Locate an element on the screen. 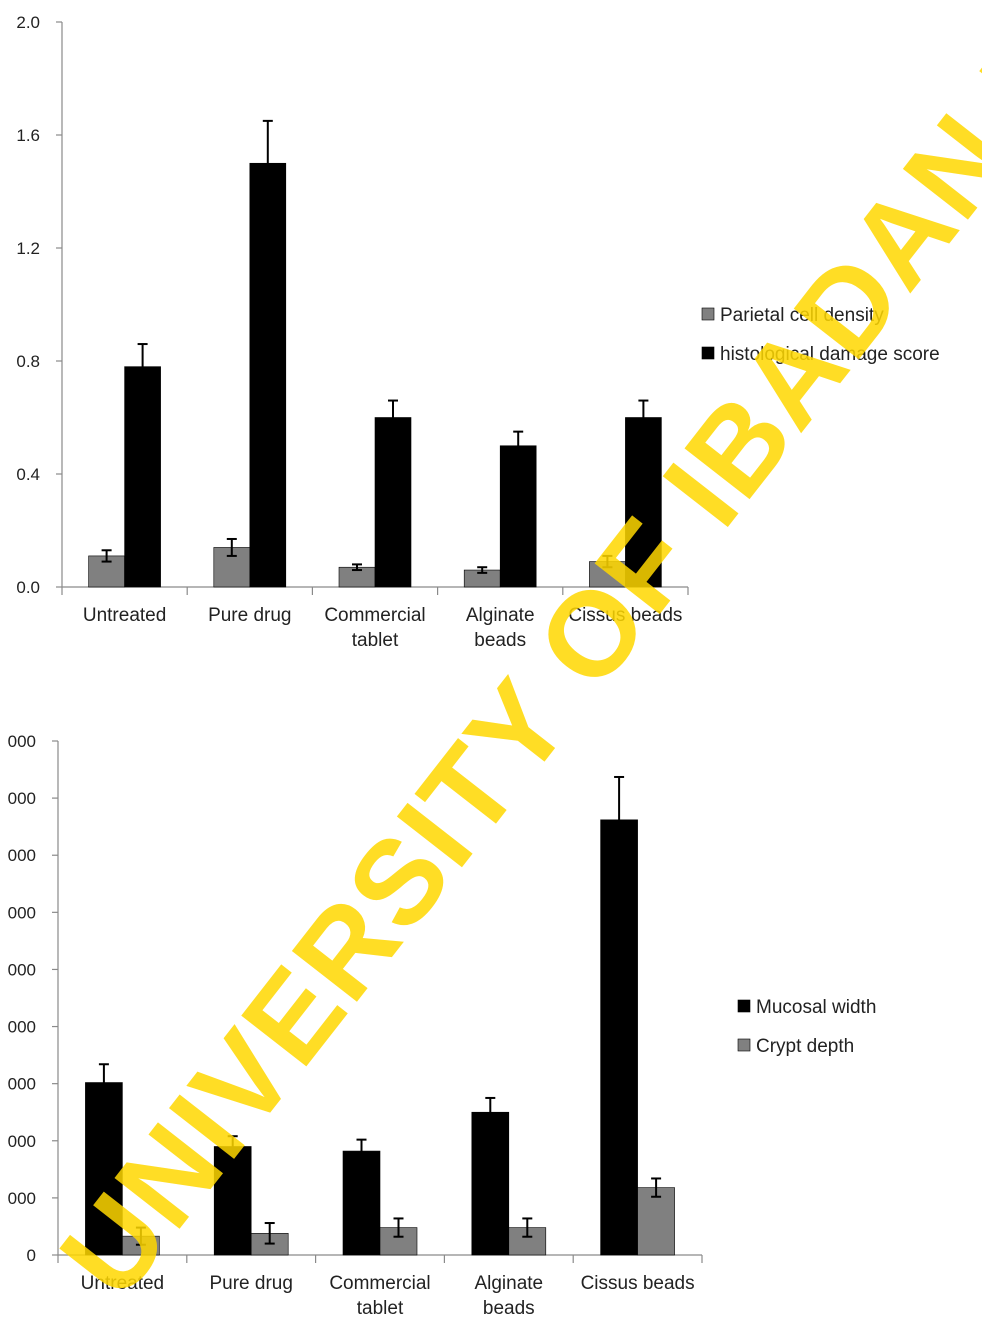 Image resolution: width=982 pixels, height=1317 pixels. y-tick-label: 0.4 is located at coordinates (28, 474).